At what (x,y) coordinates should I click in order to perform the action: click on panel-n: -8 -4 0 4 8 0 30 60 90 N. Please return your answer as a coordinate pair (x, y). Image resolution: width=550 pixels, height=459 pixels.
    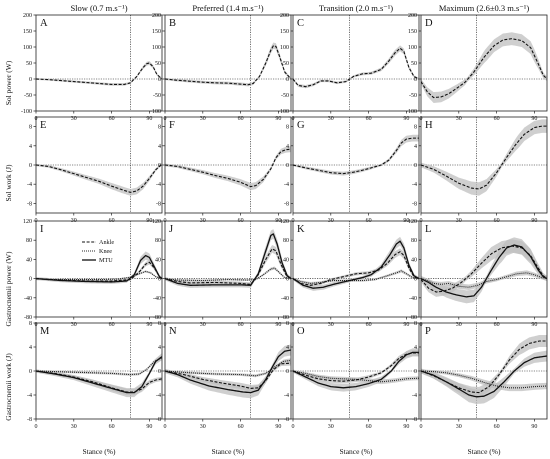
    Looking at the image, I should click on (224, 375).